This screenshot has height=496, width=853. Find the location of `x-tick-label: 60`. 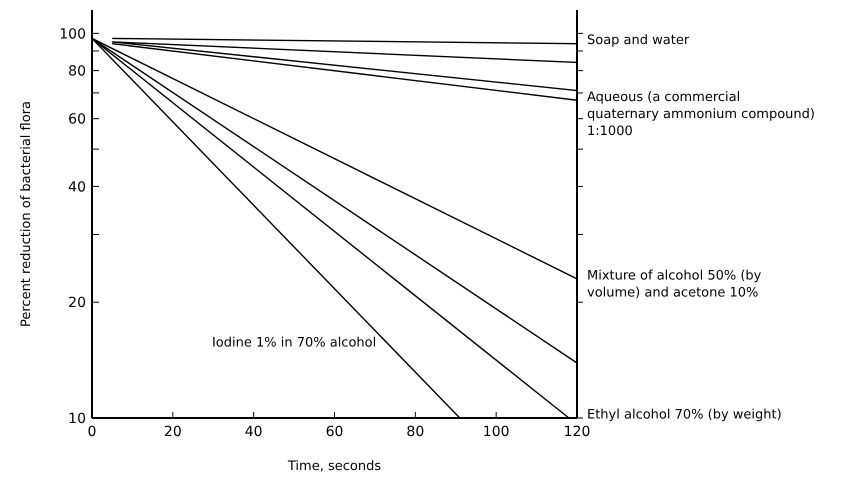

x-tick-label: 60 is located at coordinates (335, 432).